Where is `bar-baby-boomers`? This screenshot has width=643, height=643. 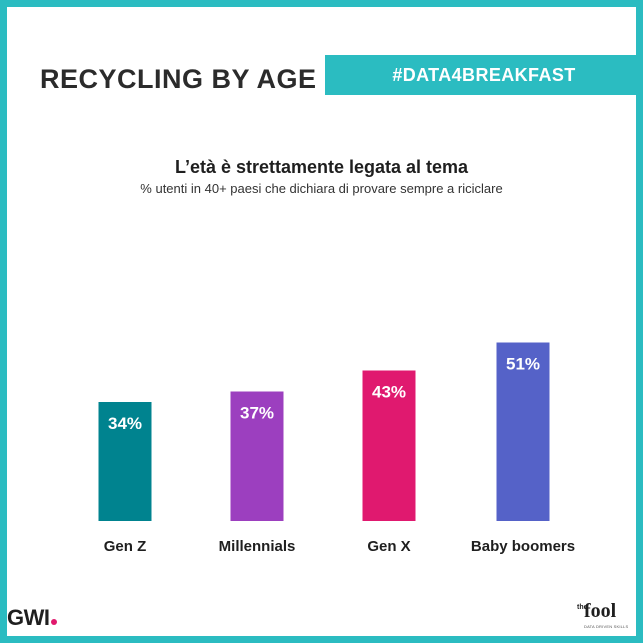 bar-baby-boomers is located at coordinates (523, 431).